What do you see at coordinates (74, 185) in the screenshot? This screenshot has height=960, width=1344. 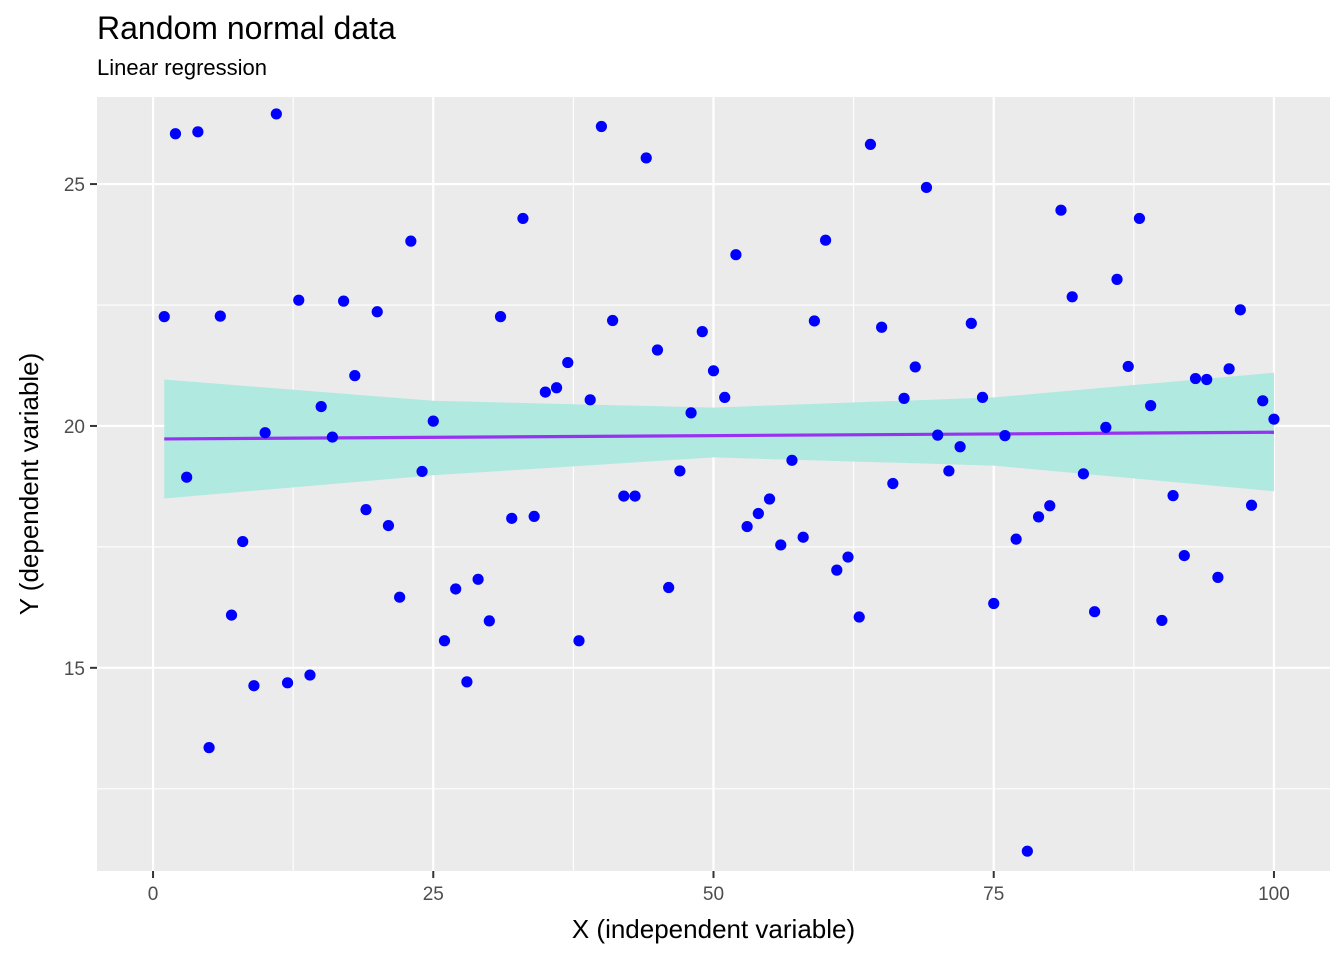 I see `y-tick-label: 25` at bounding box center [74, 185].